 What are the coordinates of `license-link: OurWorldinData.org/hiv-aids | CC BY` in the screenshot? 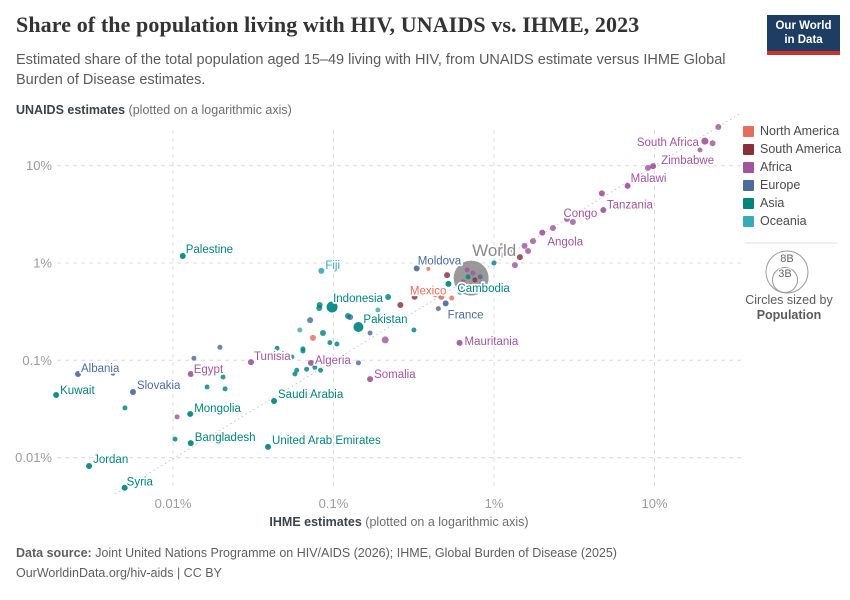 It's located at (119, 573).